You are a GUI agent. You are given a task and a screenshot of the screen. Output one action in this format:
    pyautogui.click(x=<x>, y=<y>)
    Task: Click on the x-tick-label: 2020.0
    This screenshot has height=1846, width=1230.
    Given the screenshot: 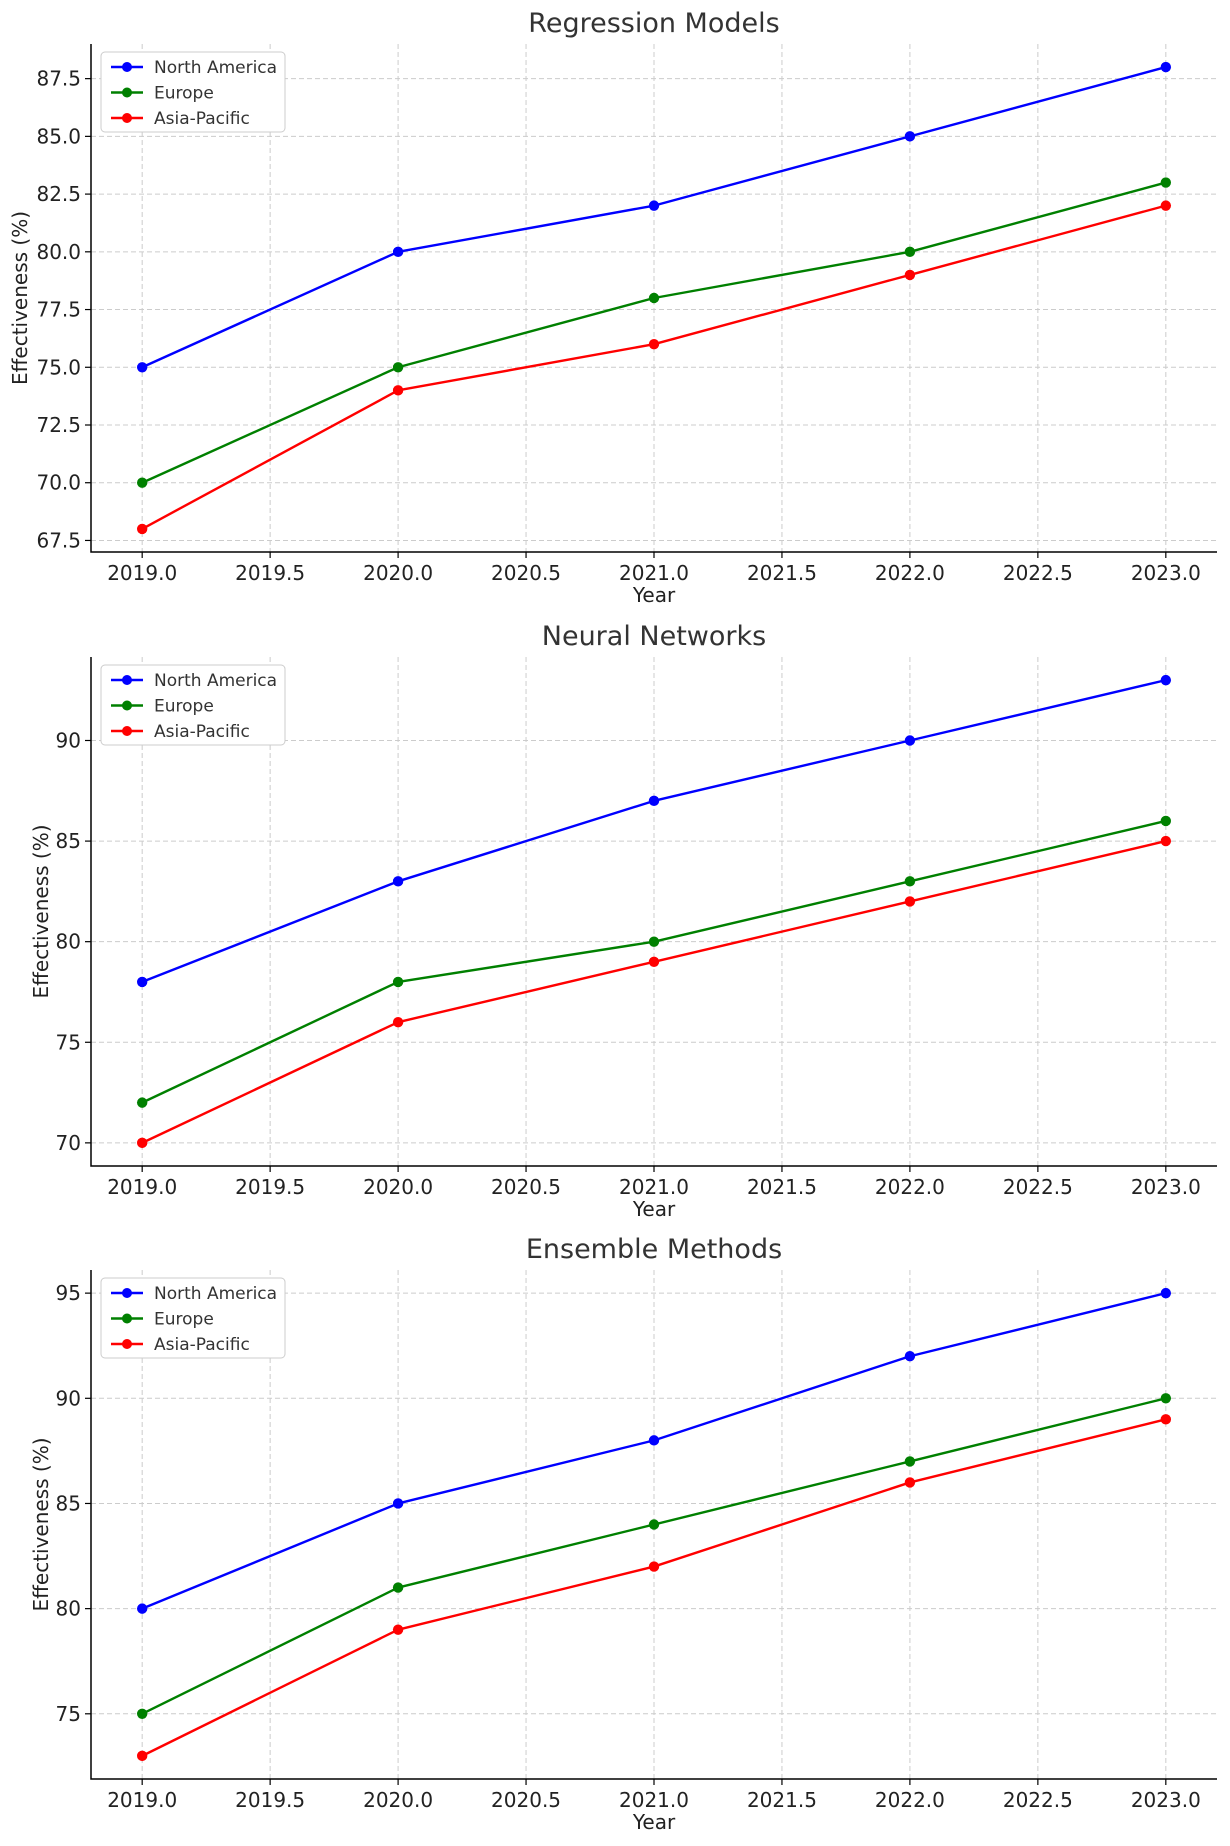 What is the action you would take?
    pyautogui.click(x=398, y=573)
    